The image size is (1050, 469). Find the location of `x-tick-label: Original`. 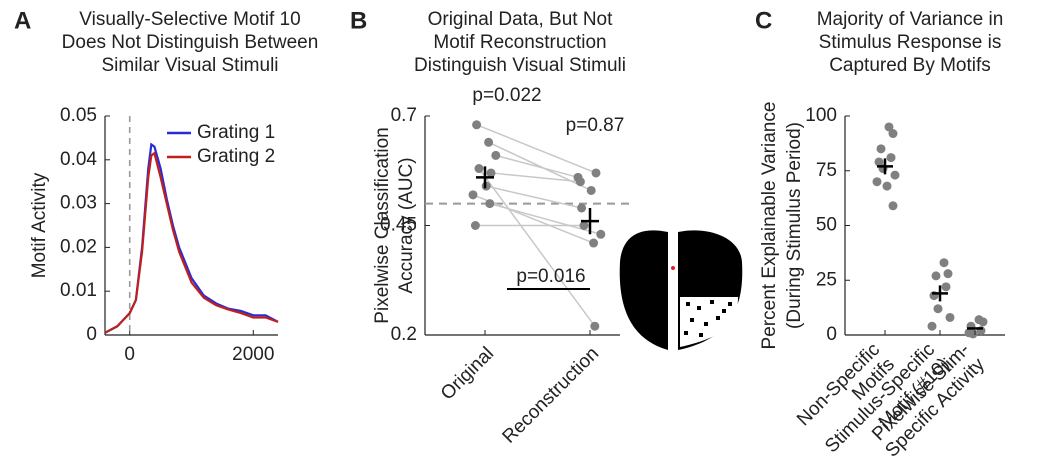

x-tick-label: Original is located at coordinates (467, 373).